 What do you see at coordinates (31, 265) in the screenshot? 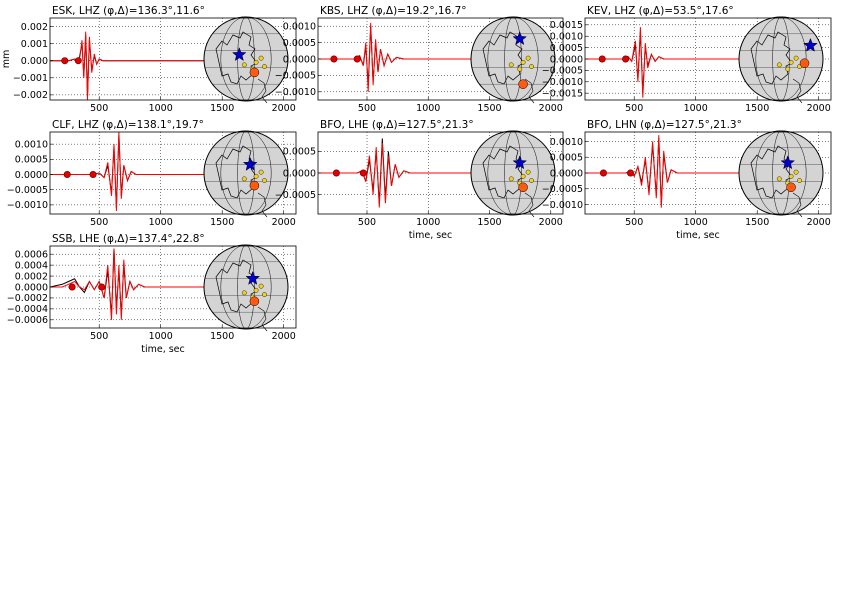
I see `y-tick-label: 0.0004` at bounding box center [31, 265].